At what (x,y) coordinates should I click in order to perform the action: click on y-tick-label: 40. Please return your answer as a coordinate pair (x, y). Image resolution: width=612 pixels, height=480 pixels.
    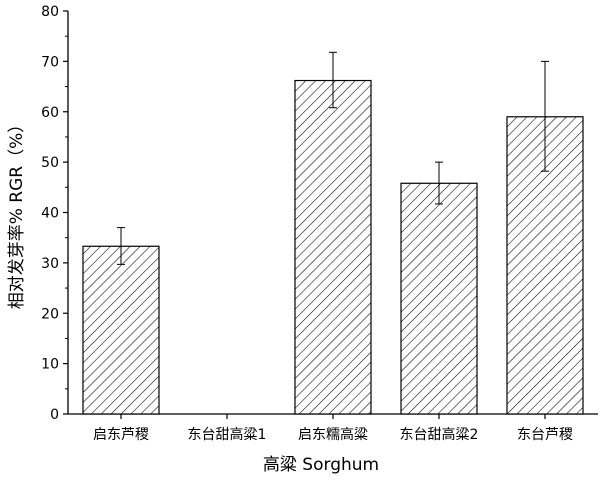
    Looking at the image, I should click on (50, 214).